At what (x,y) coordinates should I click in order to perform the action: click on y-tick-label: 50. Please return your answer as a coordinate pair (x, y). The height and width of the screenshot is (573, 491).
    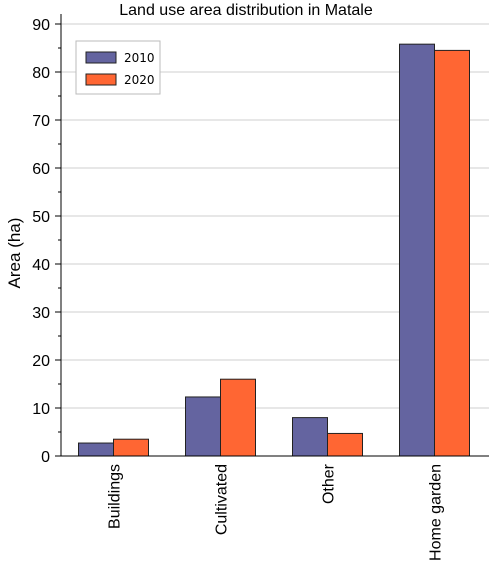
    Looking at the image, I should click on (41, 217).